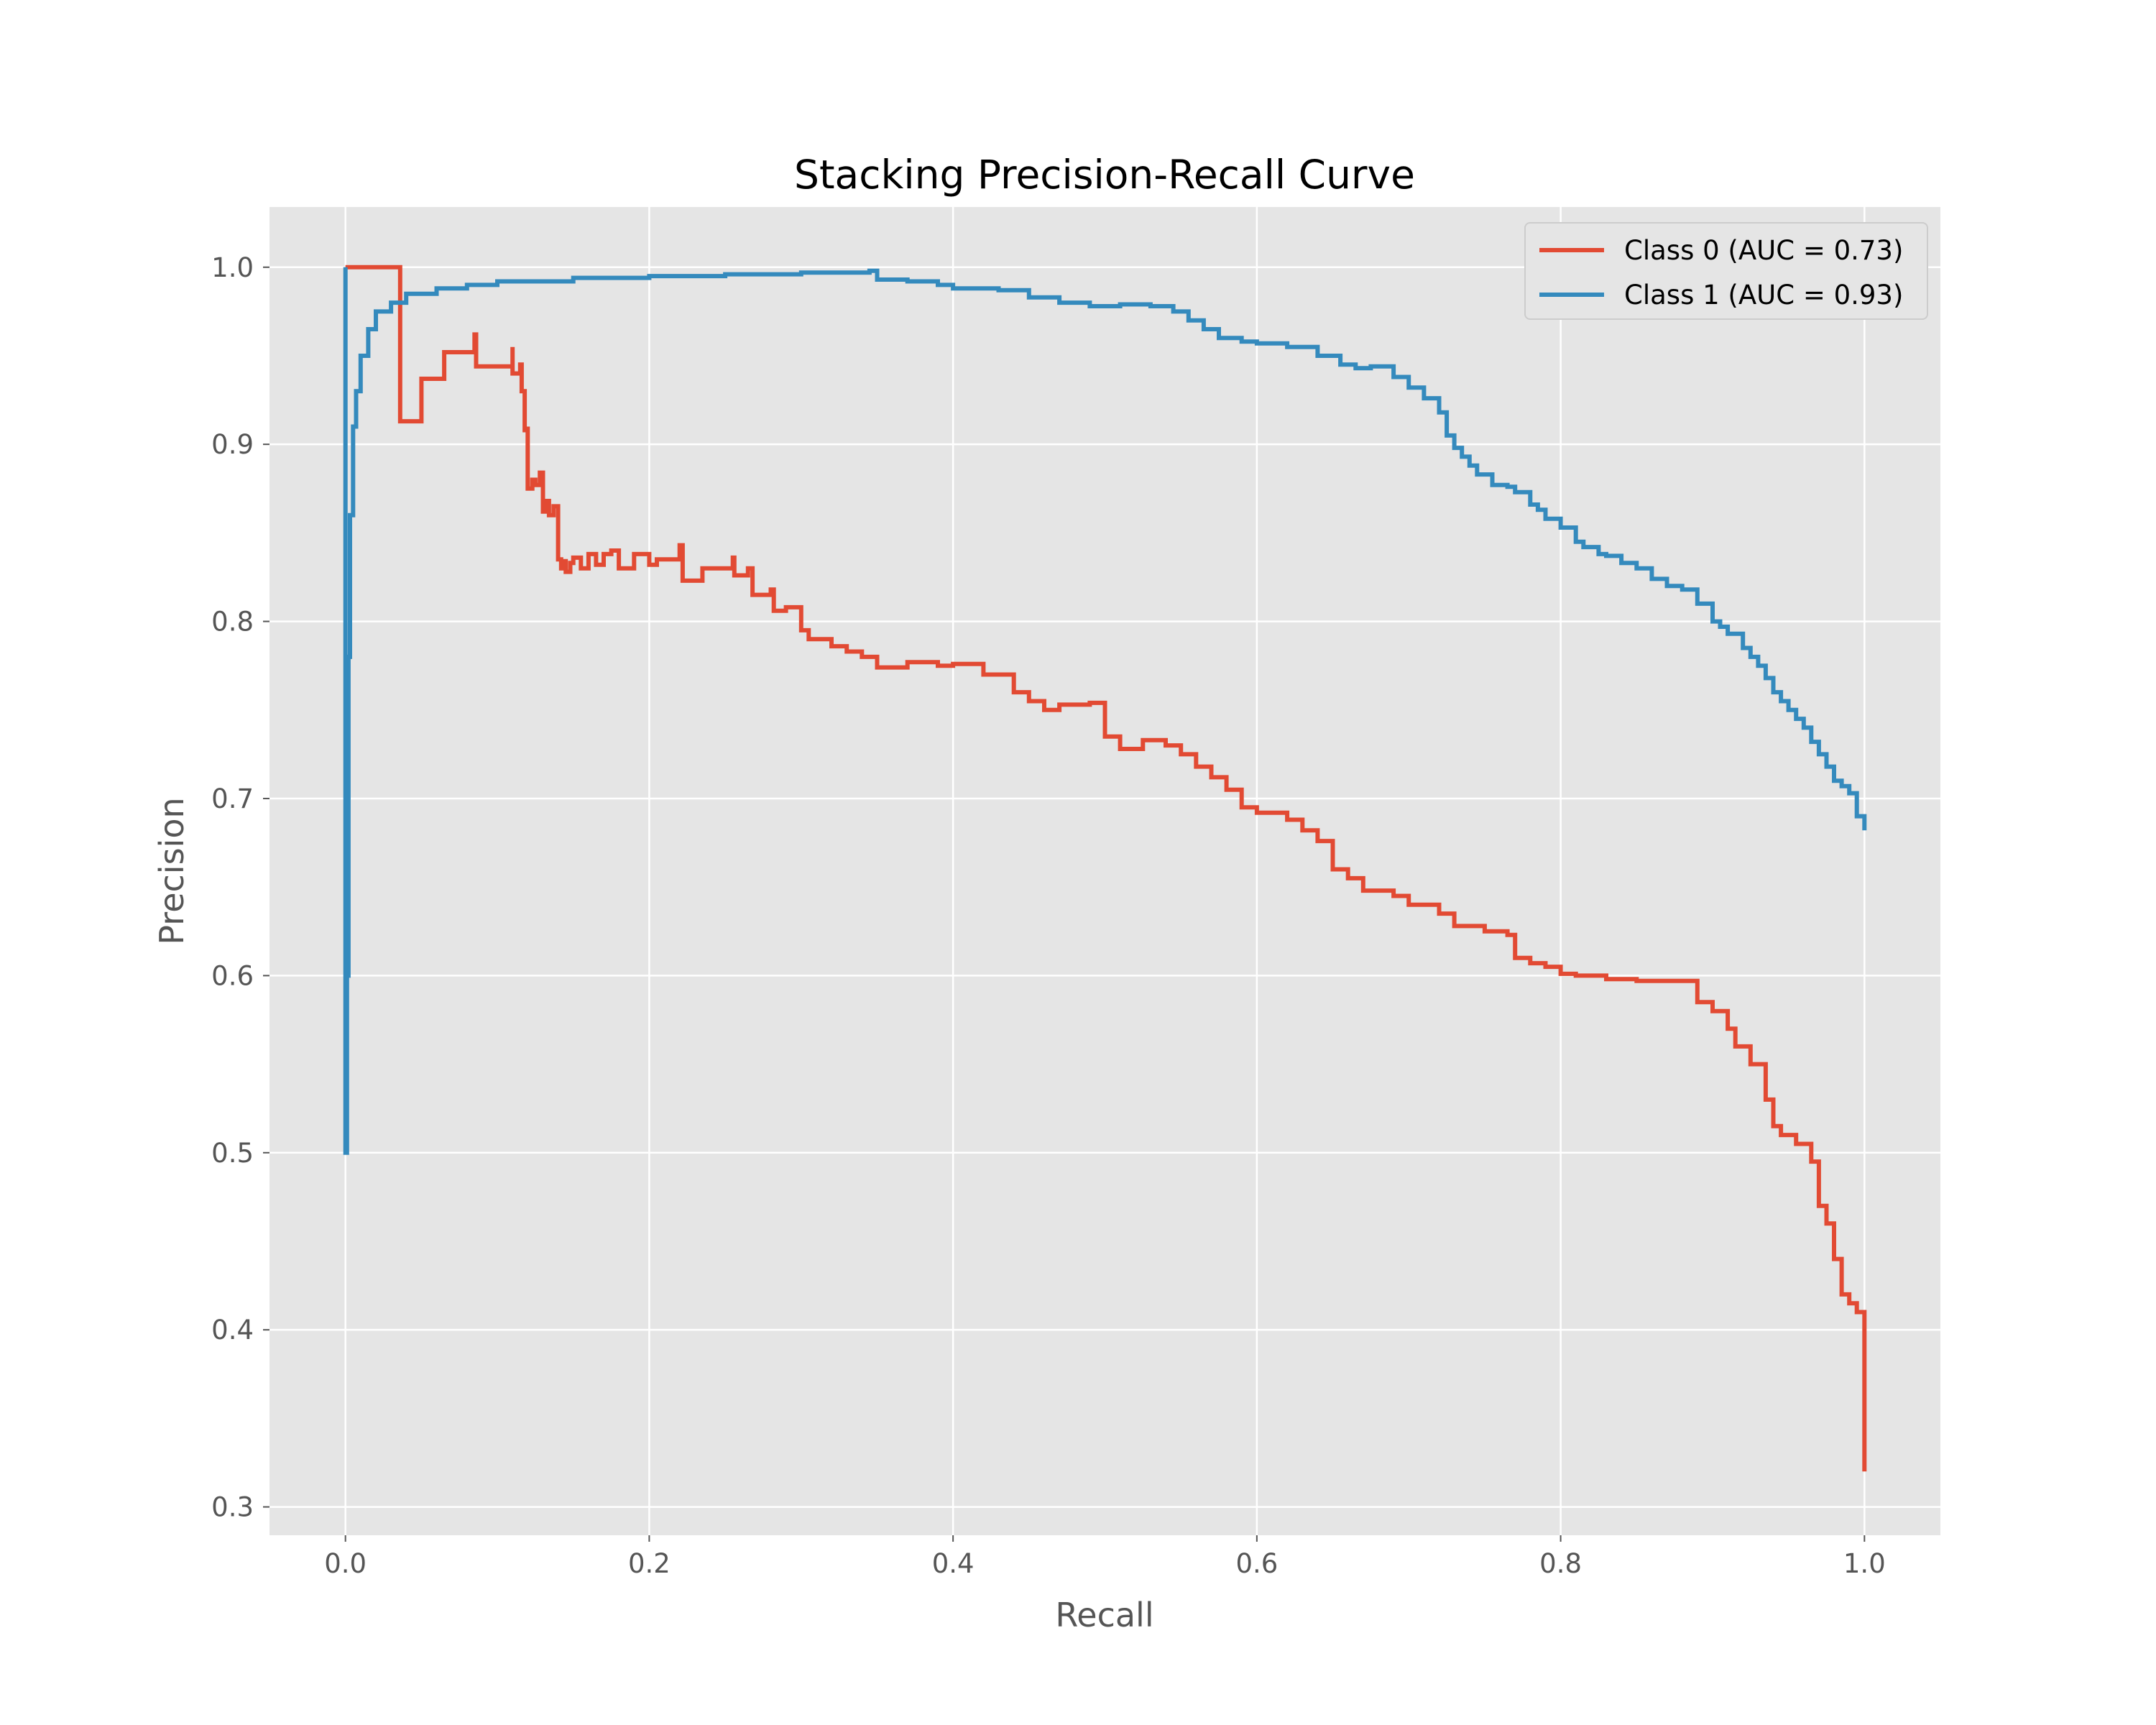 This screenshot has height=1725, width=2156. What do you see at coordinates (1104, 175) in the screenshot?
I see `chart-title: Stacking Precision-Recall Curve` at bounding box center [1104, 175].